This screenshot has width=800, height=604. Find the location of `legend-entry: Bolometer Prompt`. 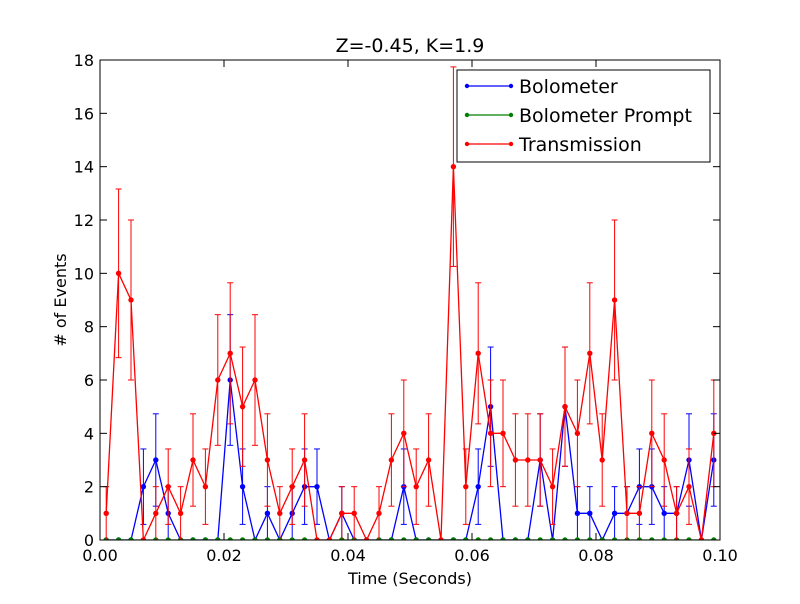

legend-entry: Bolometer Prompt is located at coordinates (578, 116).